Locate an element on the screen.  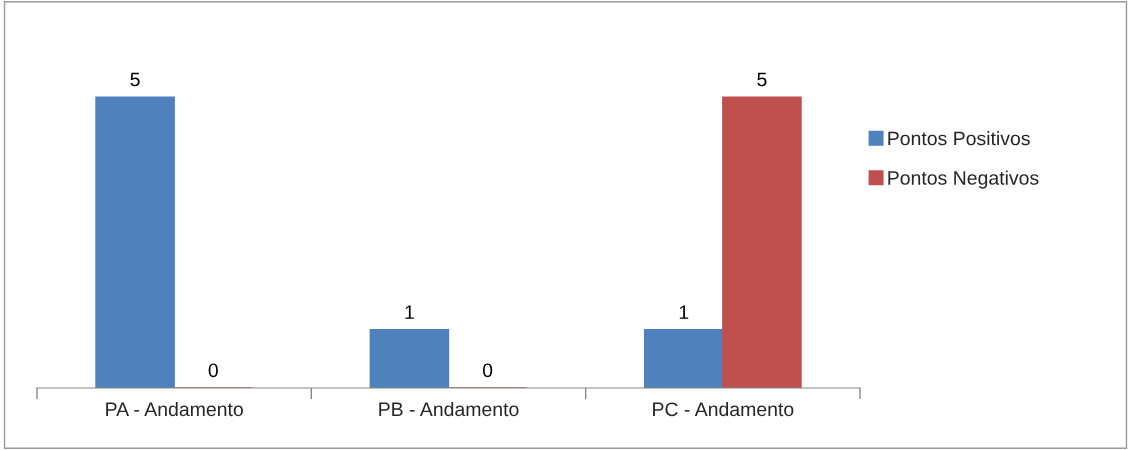
x-tick-label: PB - Andamento is located at coordinates (449, 409).